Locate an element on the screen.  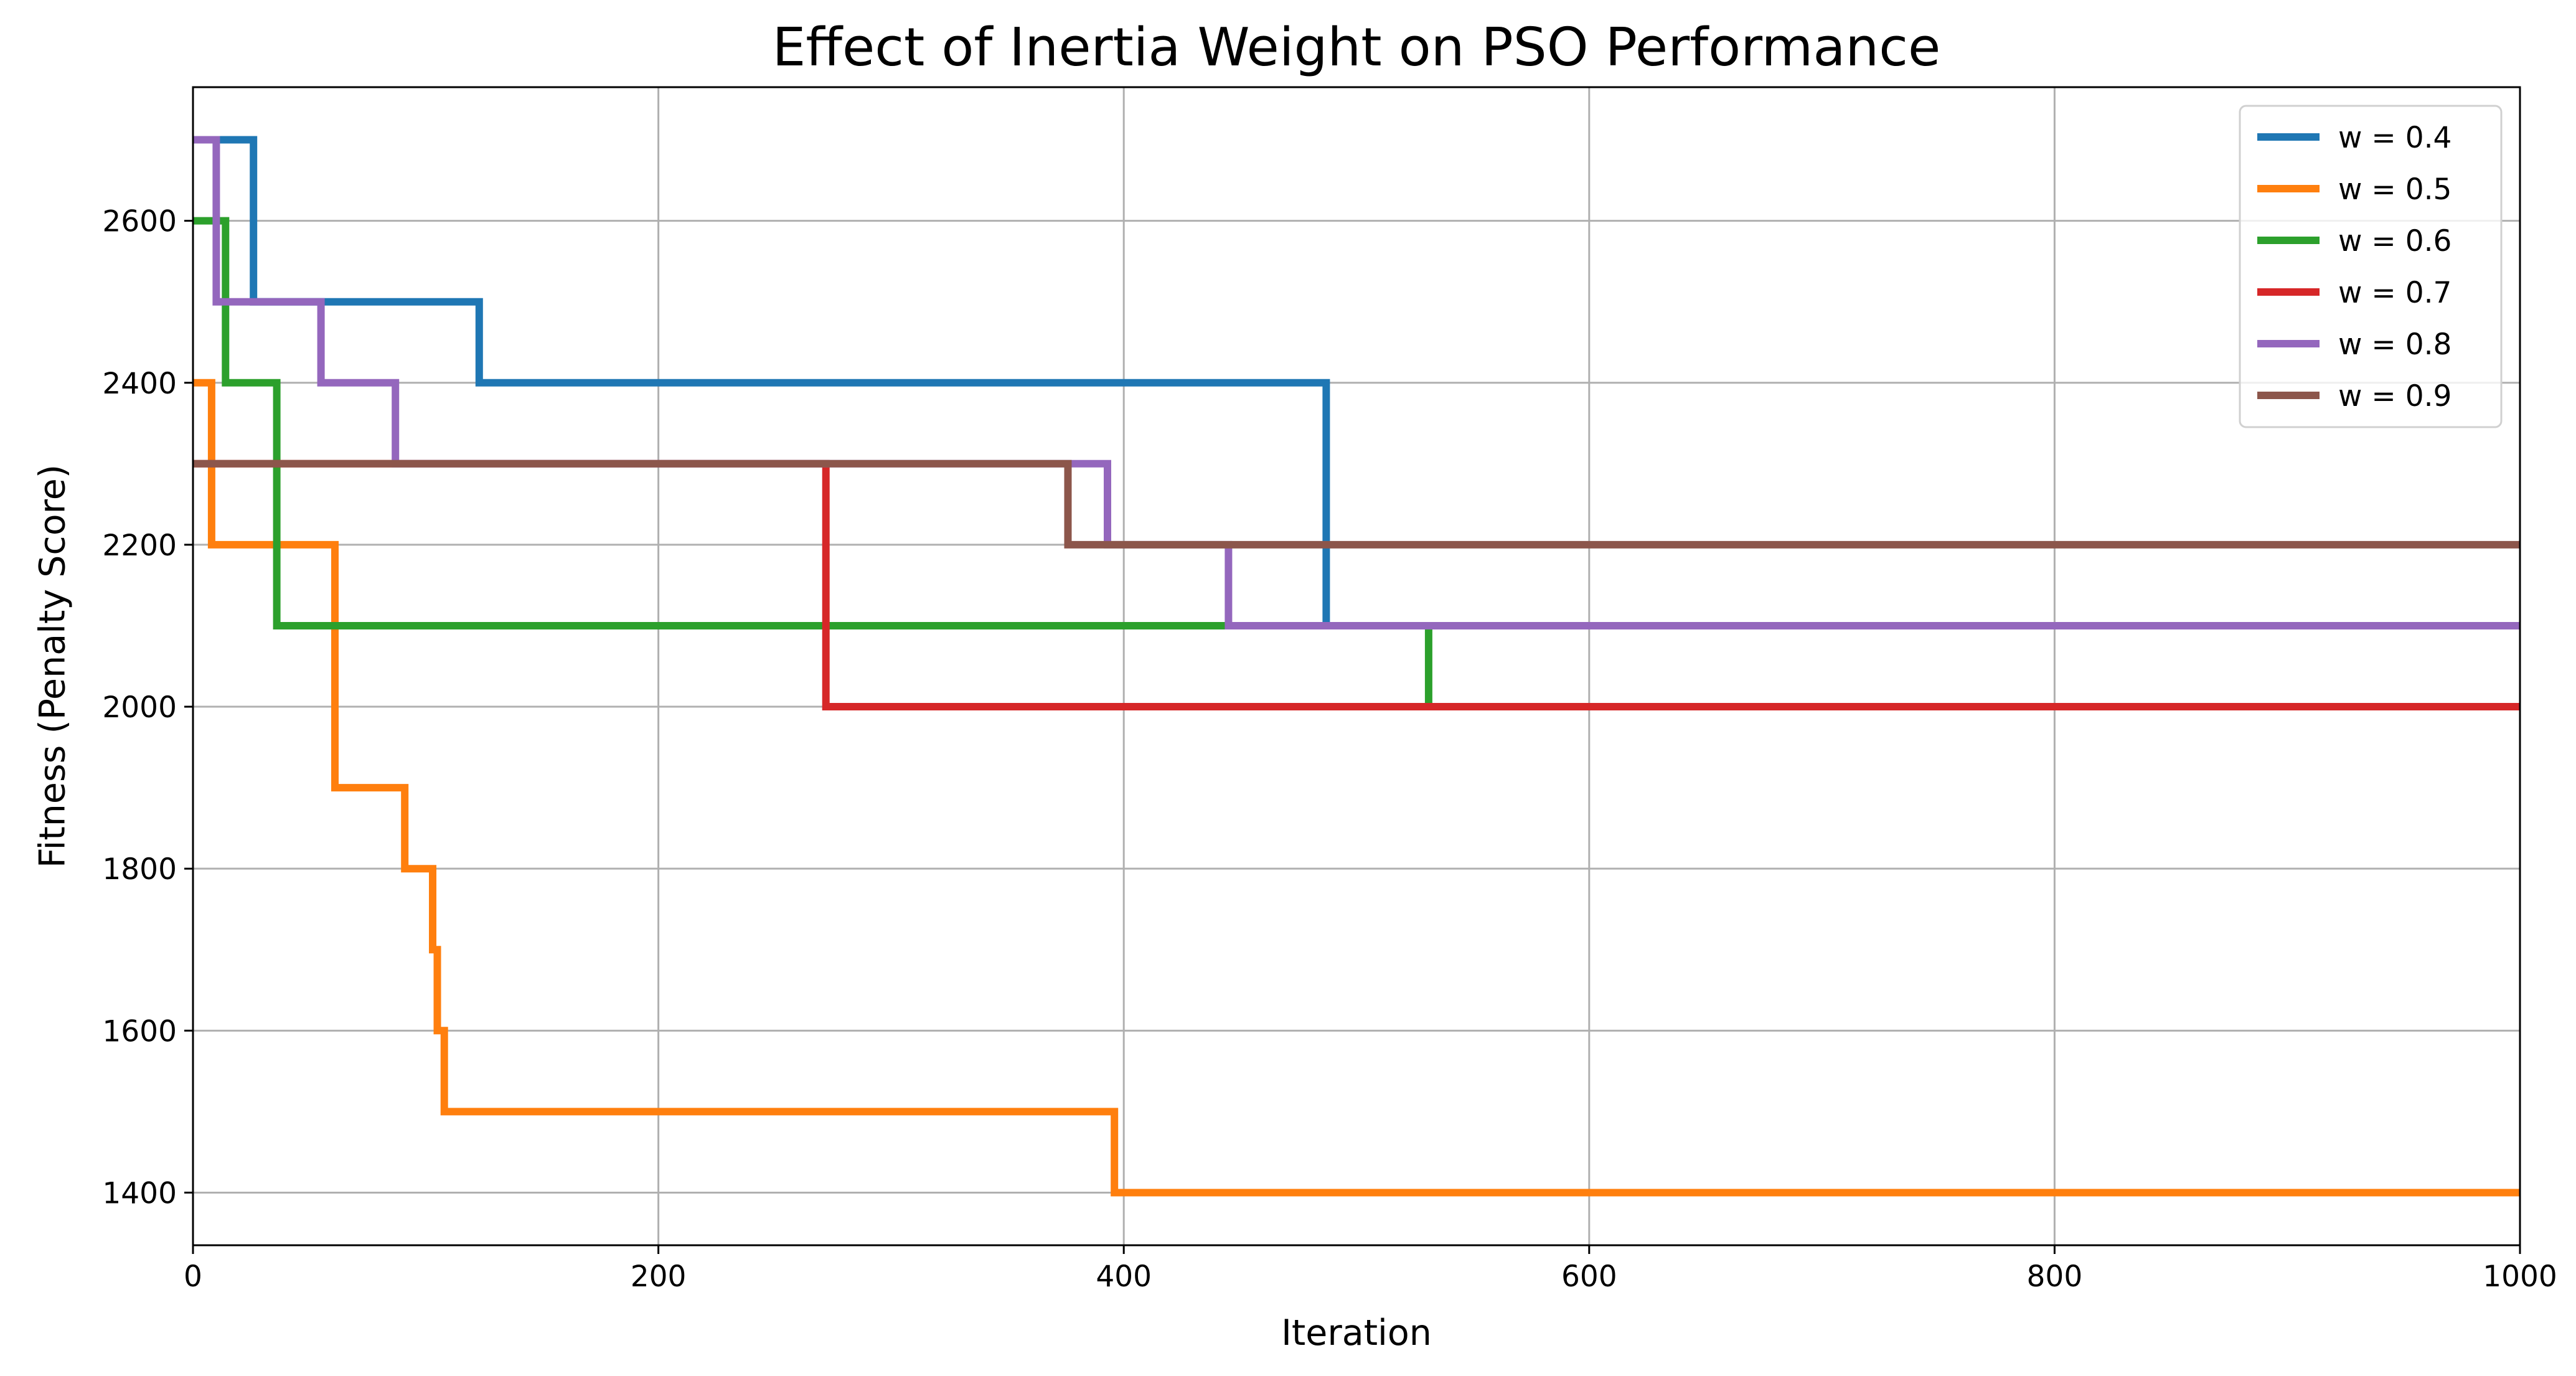
x-axis-title: Iteration is located at coordinates (1356, 1333).